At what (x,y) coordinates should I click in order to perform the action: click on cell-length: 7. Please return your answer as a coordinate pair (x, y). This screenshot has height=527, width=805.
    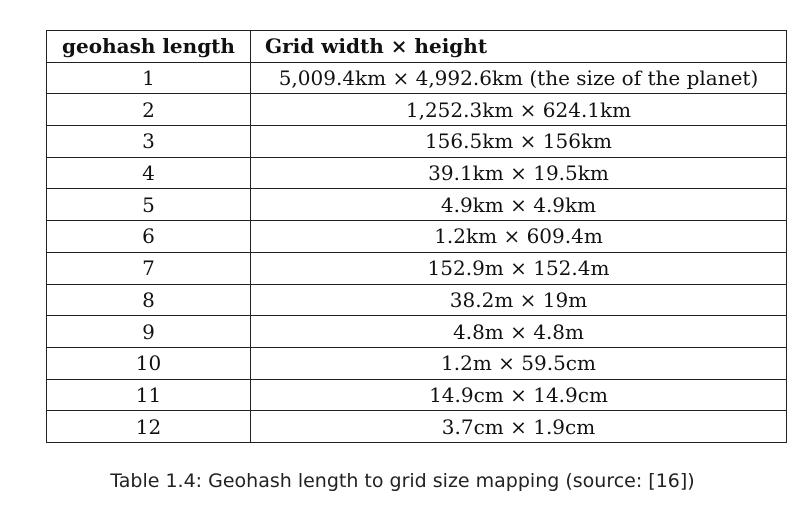
    Looking at the image, I should click on (148, 268).